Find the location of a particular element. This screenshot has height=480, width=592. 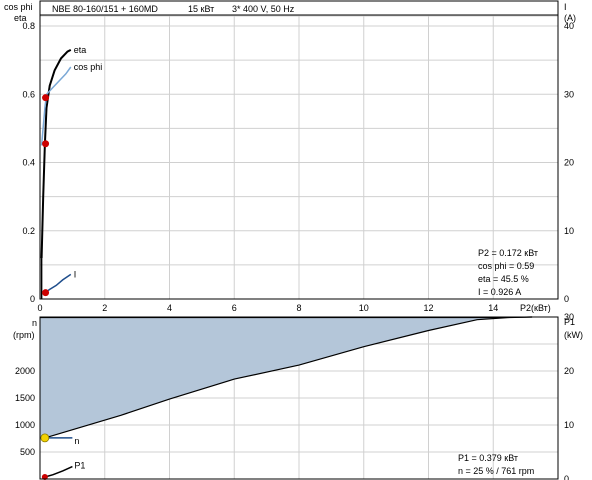

lower-y2-tick-label: 0 is located at coordinates (566, 477).